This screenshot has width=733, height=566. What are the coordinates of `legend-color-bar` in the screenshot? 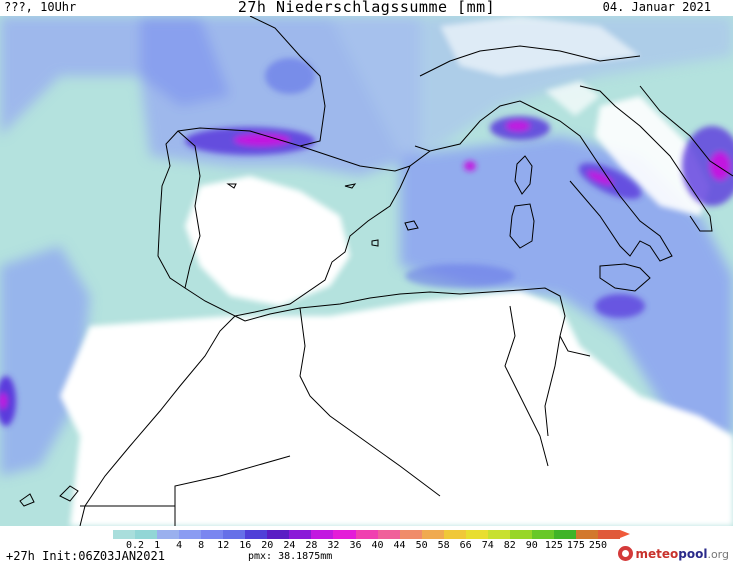 It's located at (367, 534).